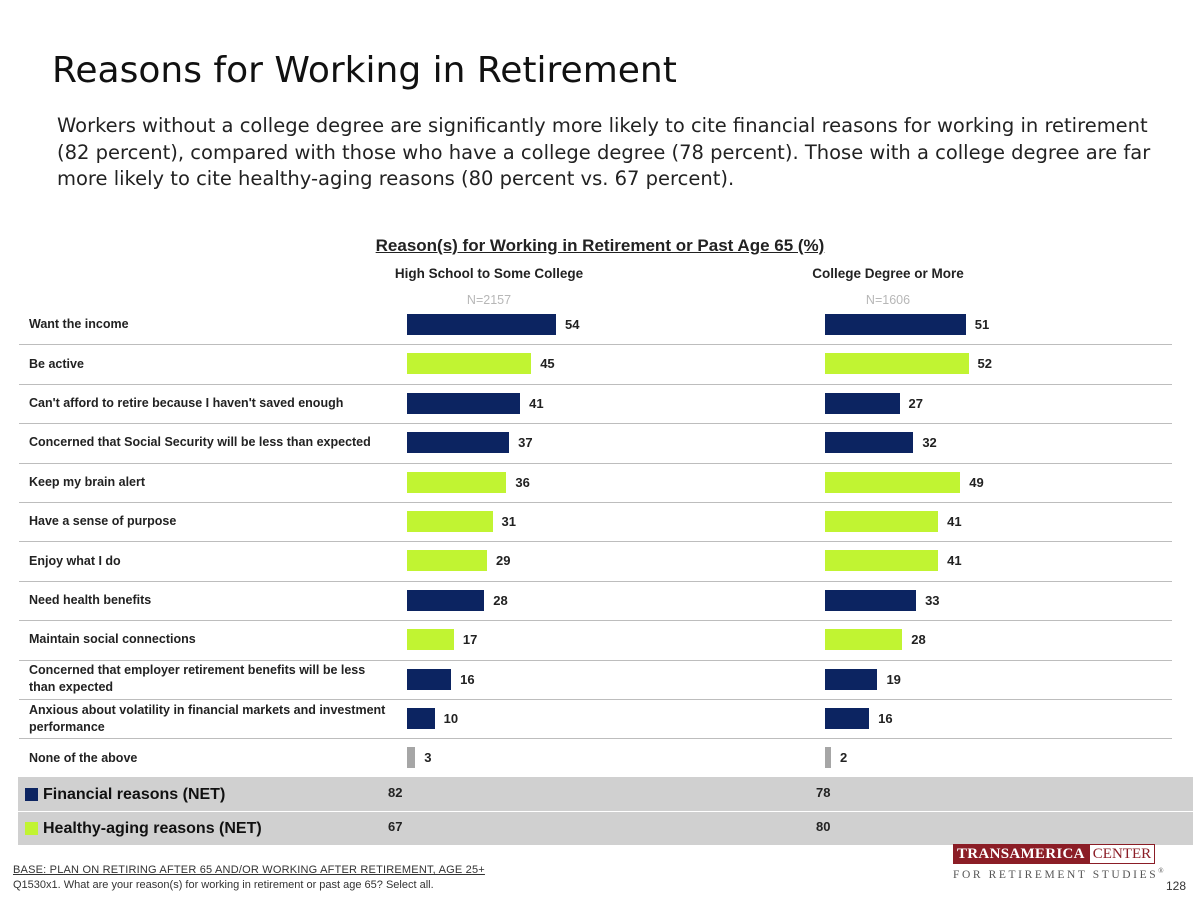  I want to click on value-label-college-5: 49, so click(976, 482).